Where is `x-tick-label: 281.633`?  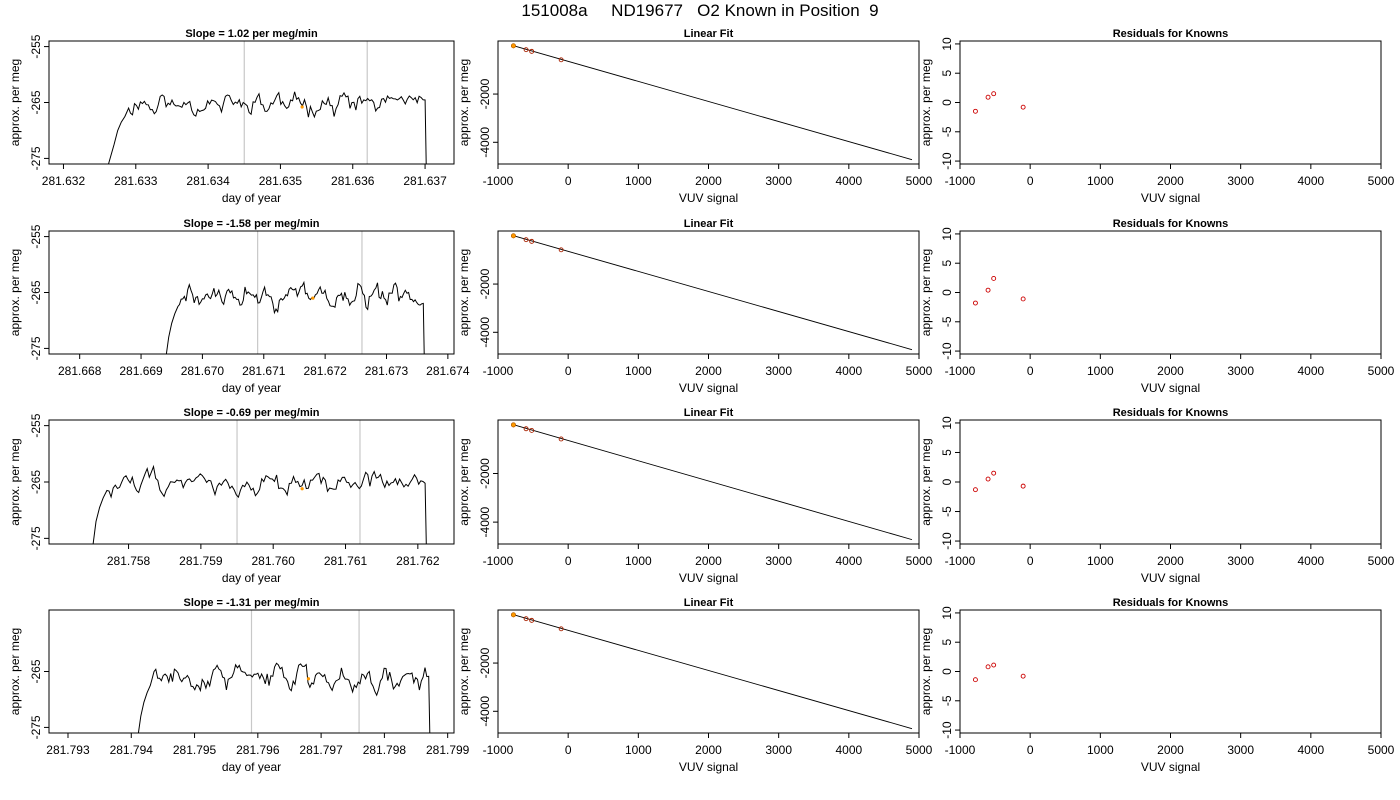 x-tick-label: 281.633 is located at coordinates (136, 181).